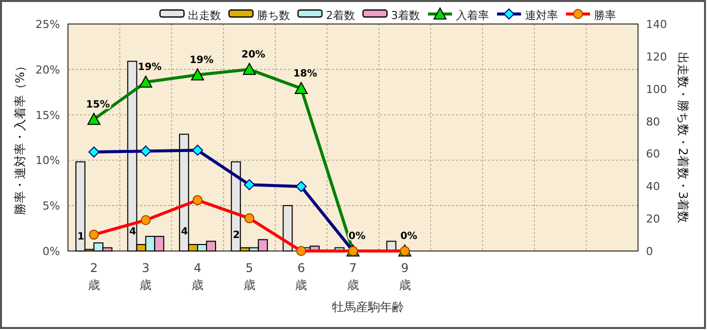 This screenshot has width=707, height=330. What do you see at coordinates (249, 276) in the screenshot?
I see `x-tick-label: 5歳` at bounding box center [249, 276].